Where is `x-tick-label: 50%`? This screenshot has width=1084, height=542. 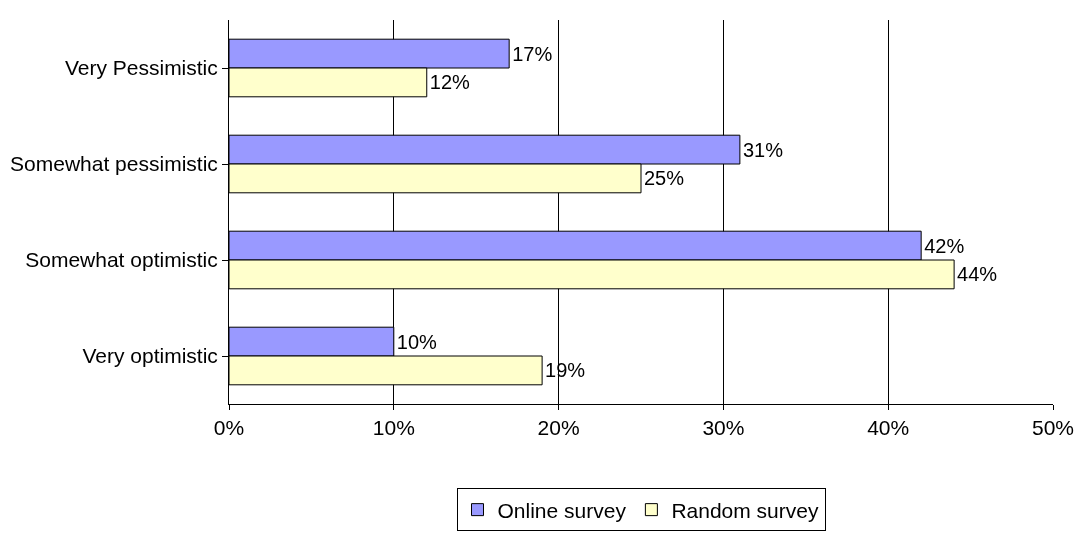
x-tick-label: 50% is located at coordinates (1053, 428).